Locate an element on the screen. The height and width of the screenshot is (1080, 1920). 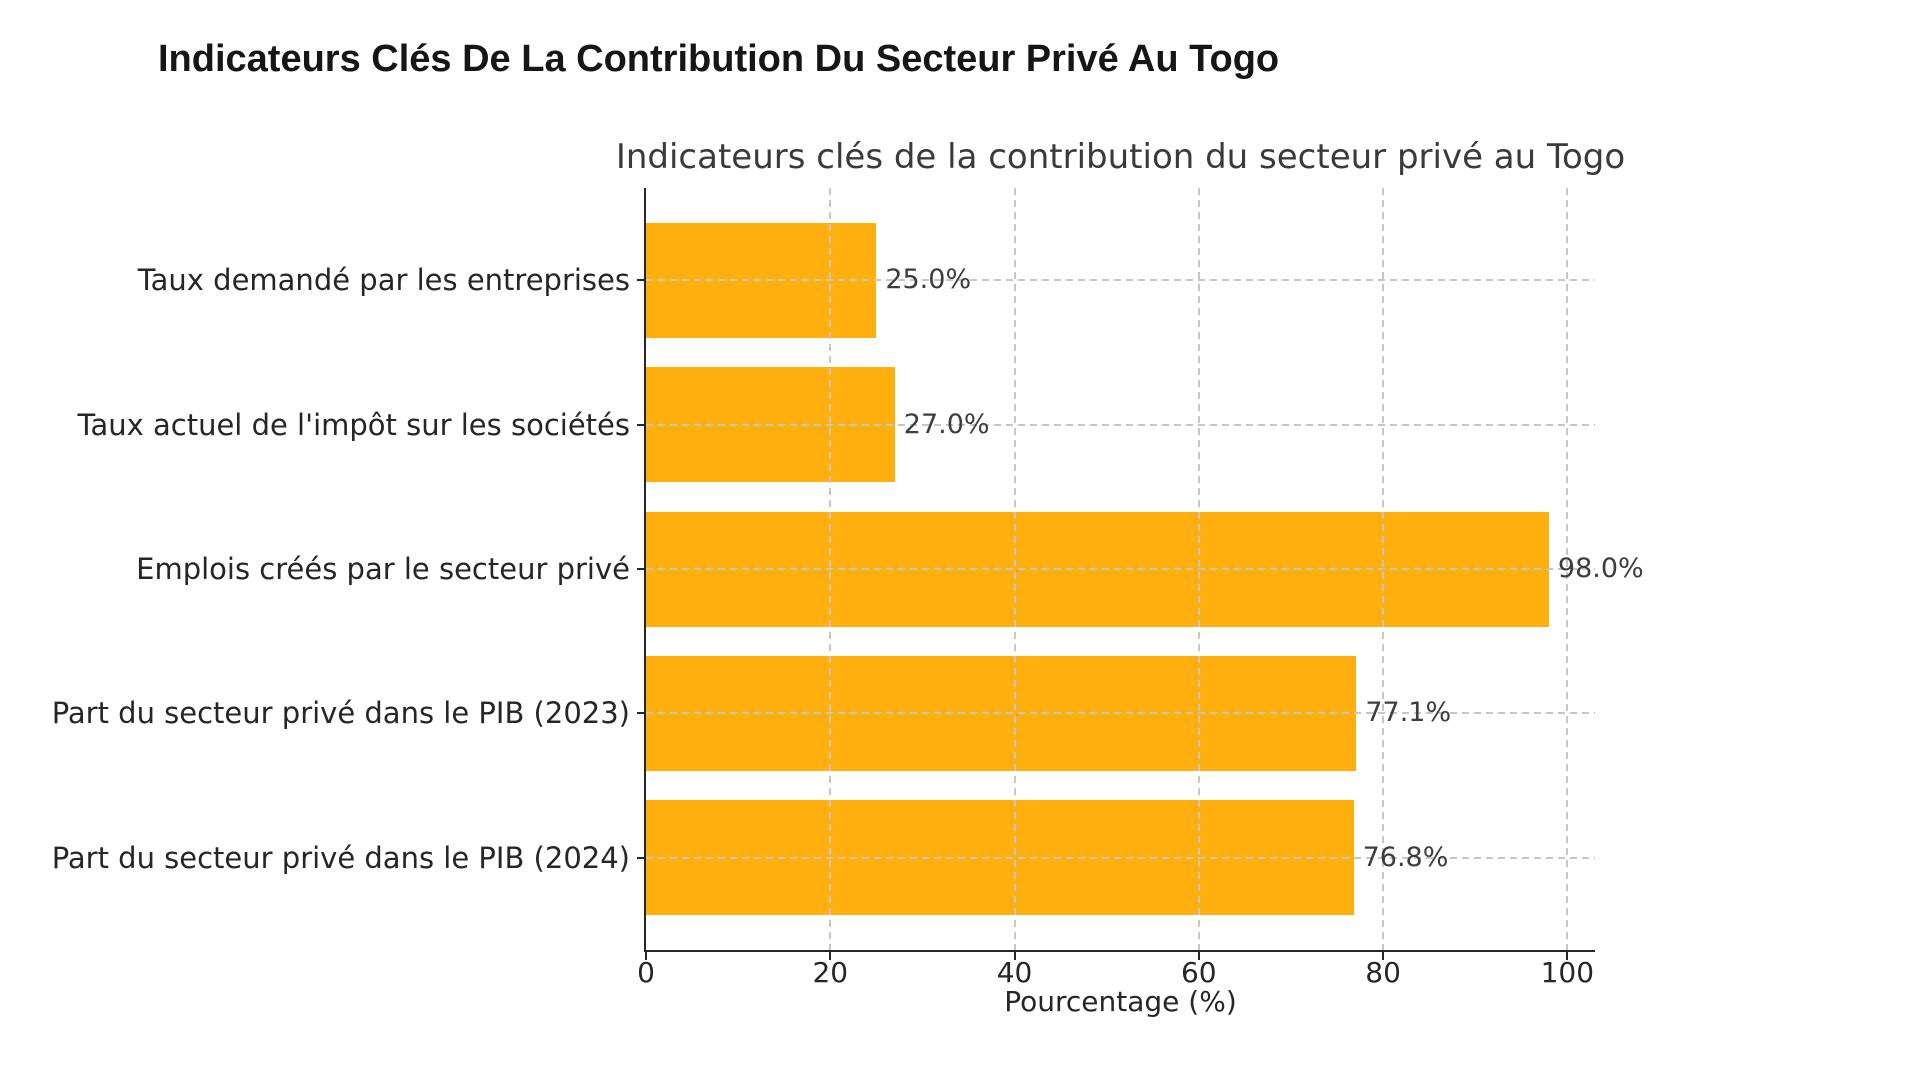
y-axis-line is located at coordinates (645, 569).